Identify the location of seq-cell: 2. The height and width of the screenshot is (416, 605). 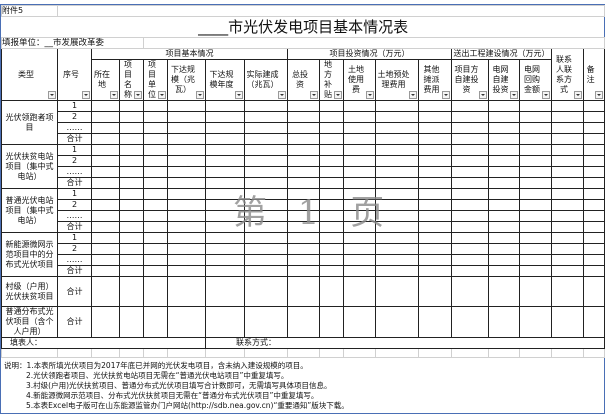
(74, 249).